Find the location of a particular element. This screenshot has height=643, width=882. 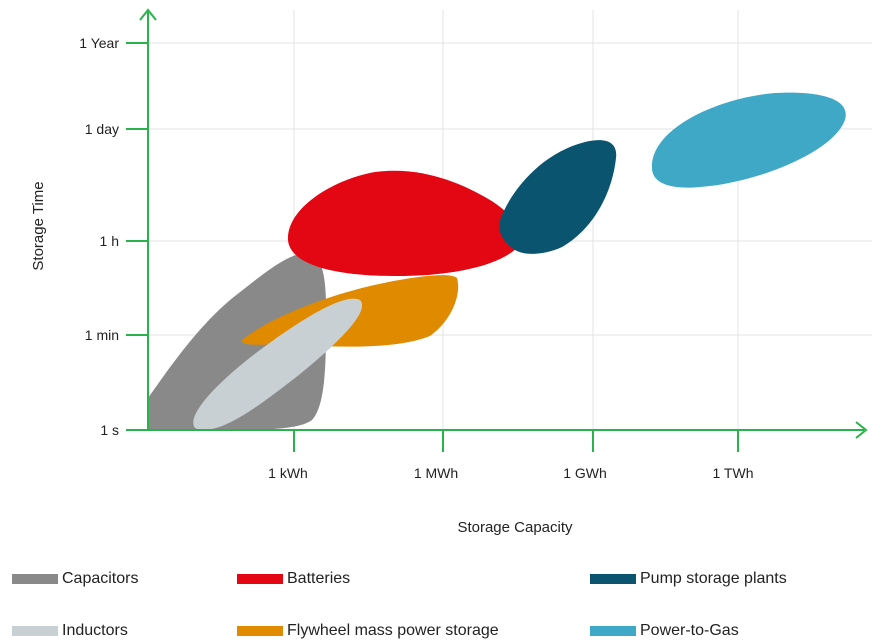

legend-item-pump-storage: Pump storage plants is located at coordinates (688, 579).